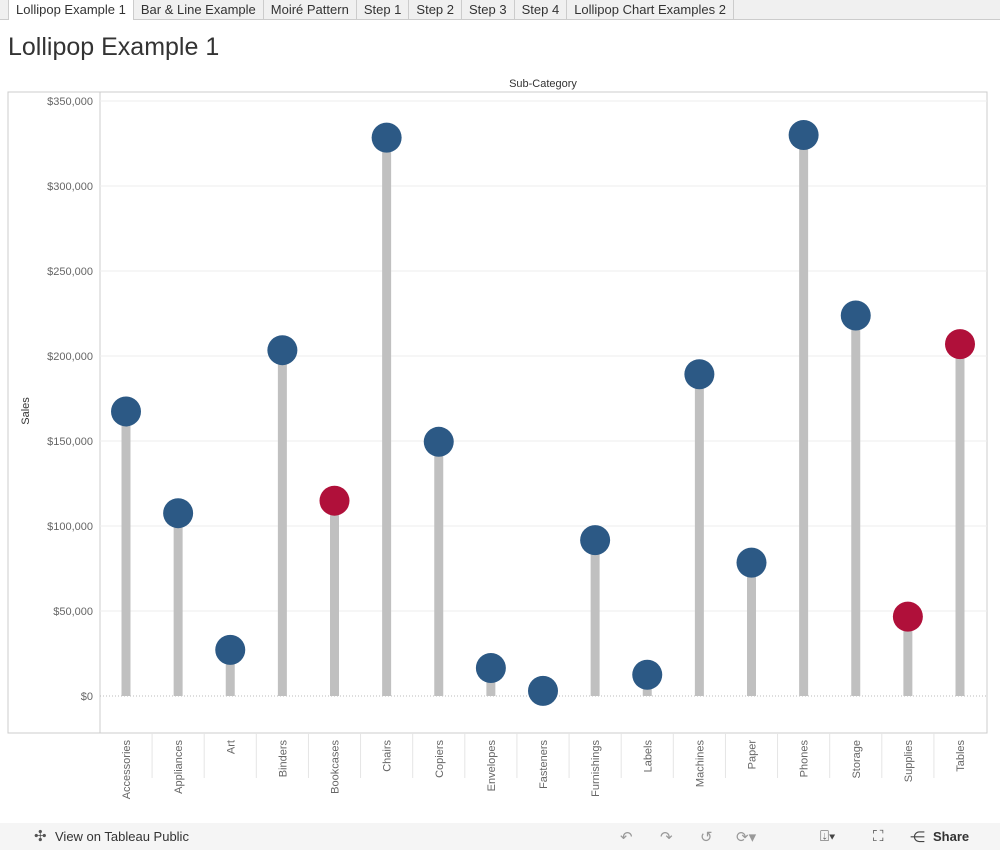 The height and width of the screenshot is (850, 1000). I want to click on tab-step-4: Step 4, so click(541, 9).